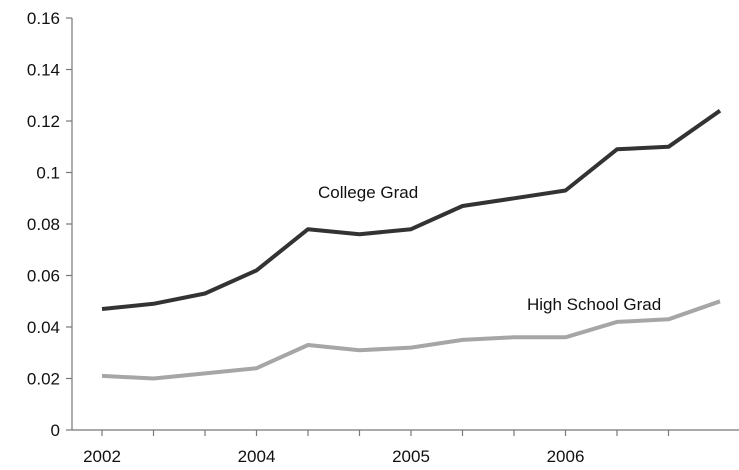  I want to click on y-tick-label: 0.06, so click(43, 276).